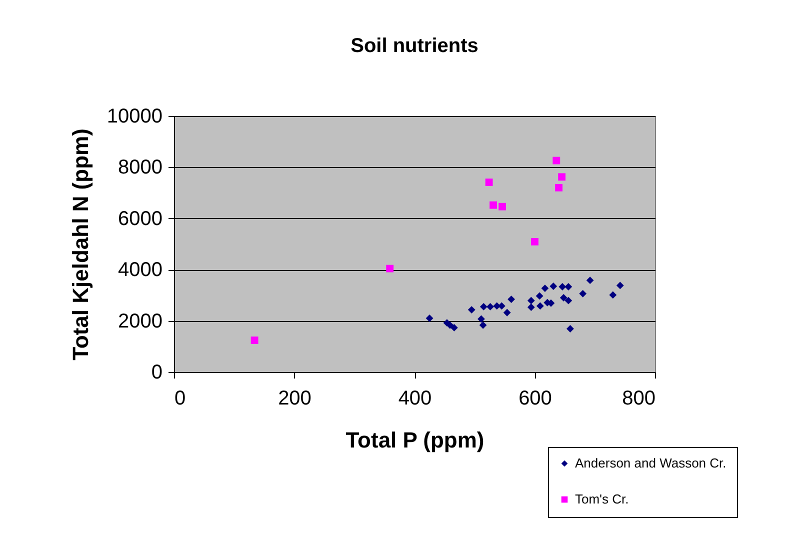 This screenshot has height=537, width=788. I want to click on x-tick-label: 400, so click(415, 399).